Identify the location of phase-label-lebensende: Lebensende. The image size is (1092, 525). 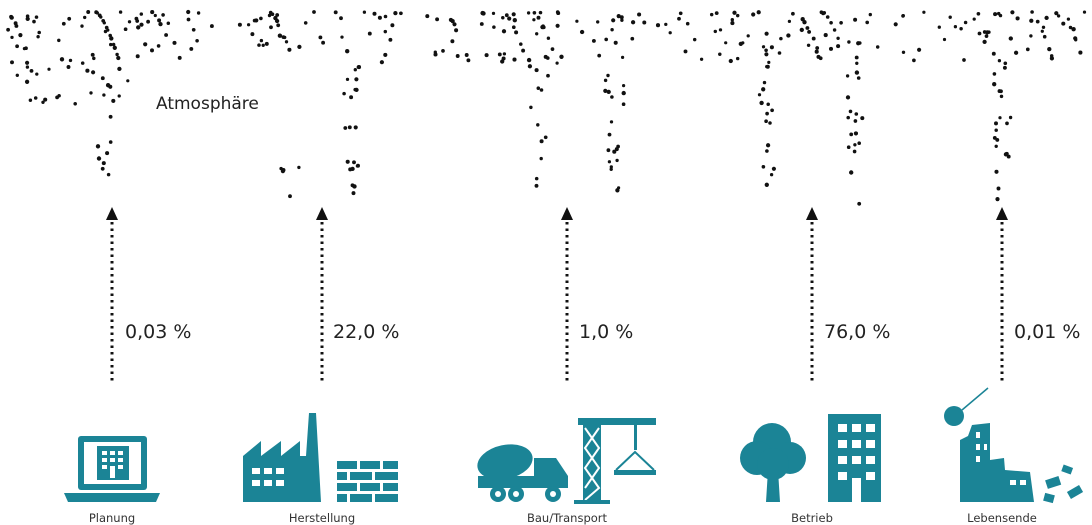
(1002, 518).